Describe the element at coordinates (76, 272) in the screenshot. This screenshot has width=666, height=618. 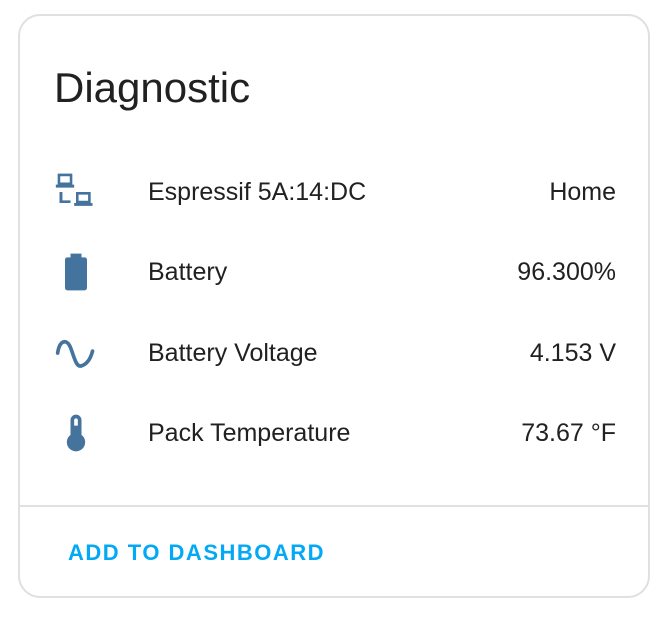
I see `battery-icon` at that location.